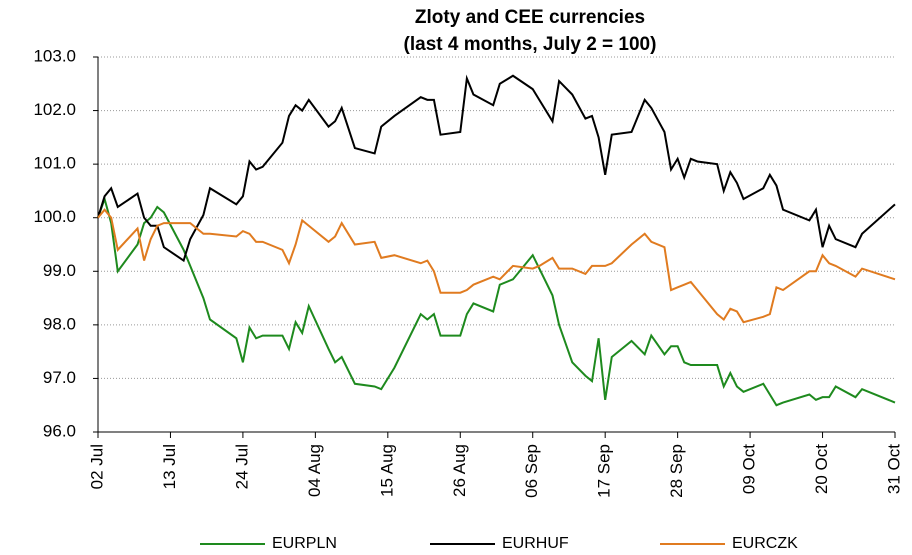 The width and height of the screenshot is (912, 555). Describe the element at coordinates (821, 469) in the screenshot. I see `x-tick-label: 20 Oct` at that location.